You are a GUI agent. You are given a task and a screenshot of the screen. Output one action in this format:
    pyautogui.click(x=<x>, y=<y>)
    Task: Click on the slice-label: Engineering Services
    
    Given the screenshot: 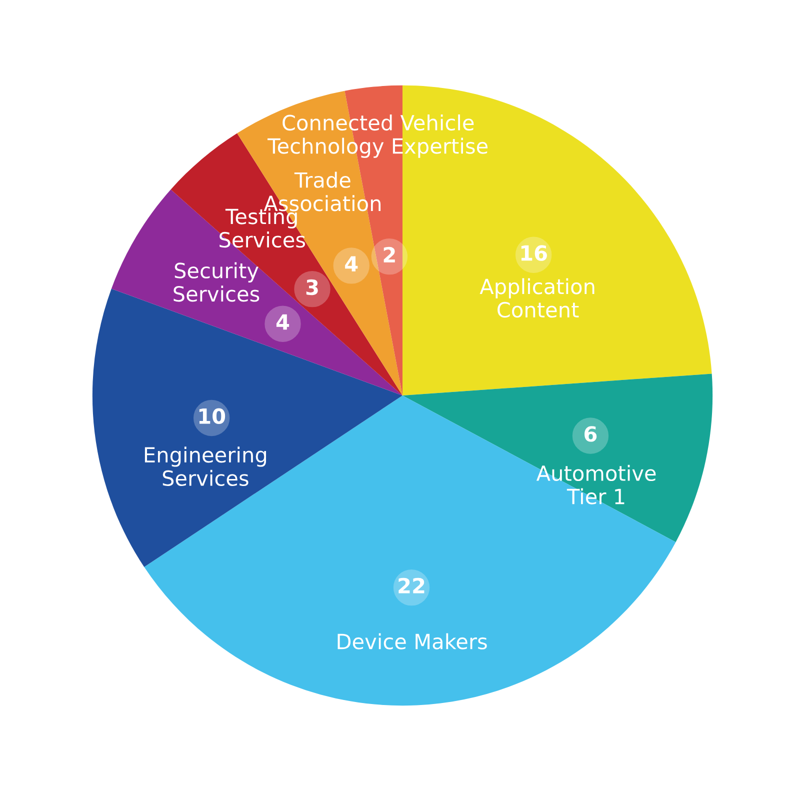 What is the action you would take?
    pyautogui.click(x=205, y=466)
    